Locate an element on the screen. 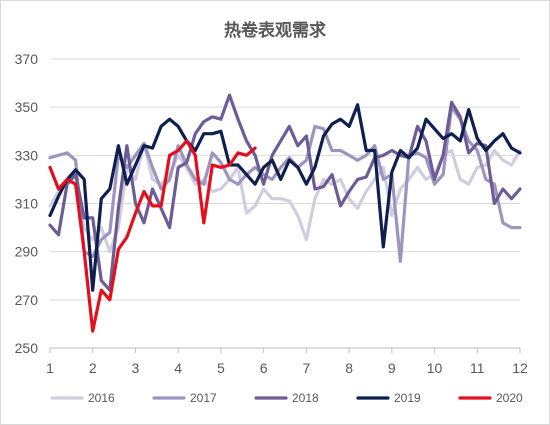  y-tick-label: 350 is located at coordinates (27, 107).